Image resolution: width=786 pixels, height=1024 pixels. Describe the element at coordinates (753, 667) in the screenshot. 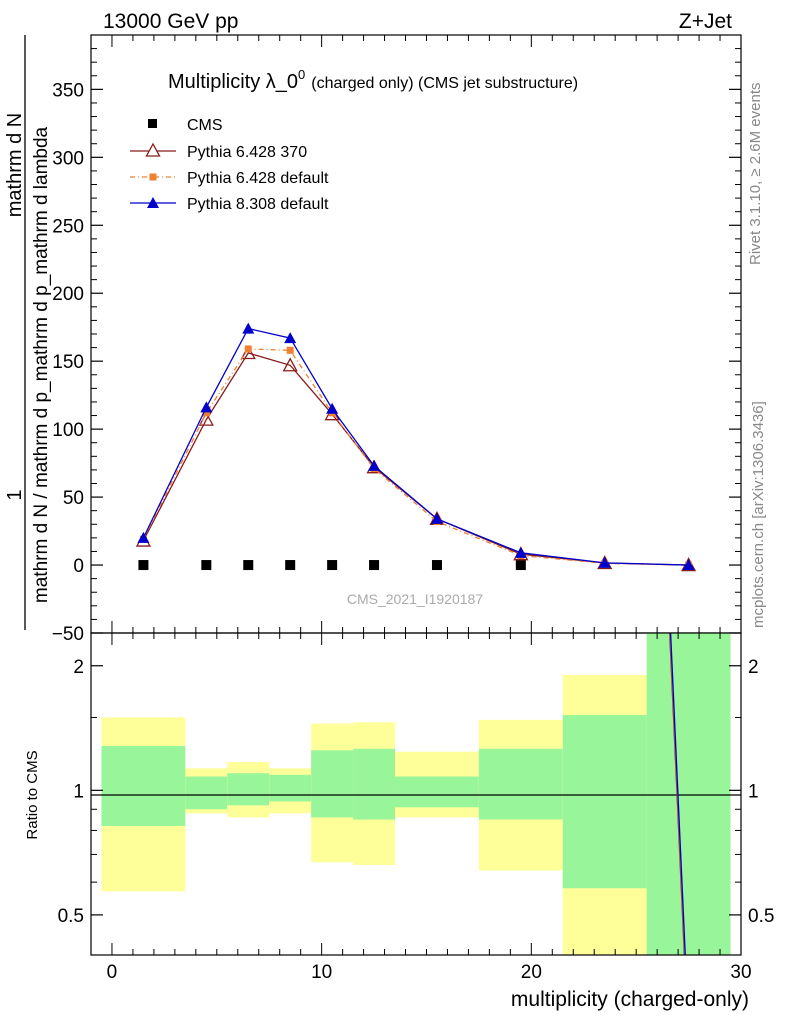

I see `ratio-y-tick-label-right: 2` at that location.